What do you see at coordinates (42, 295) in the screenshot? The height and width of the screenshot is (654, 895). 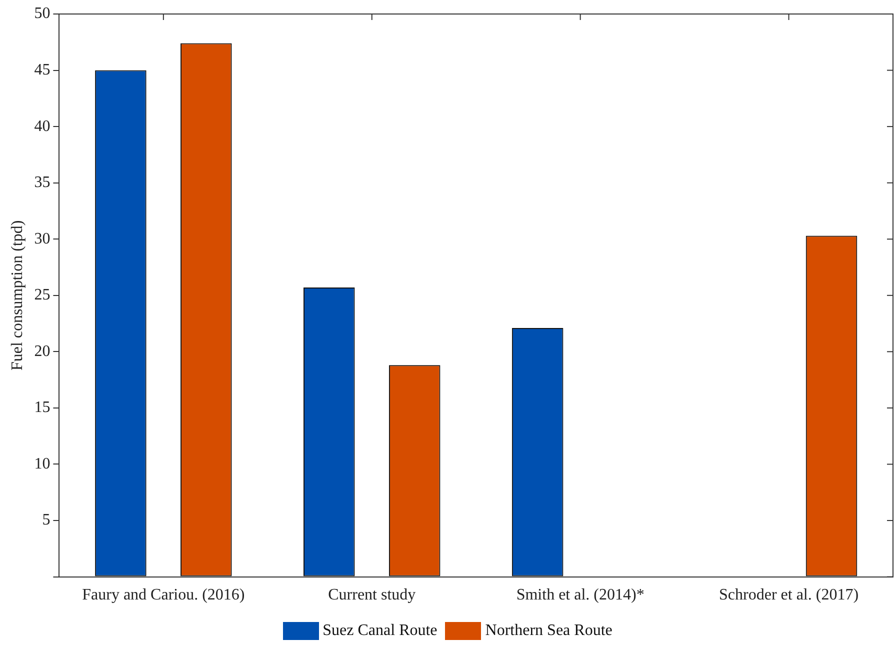 I see `y-tick-label: 25` at bounding box center [42, 295].